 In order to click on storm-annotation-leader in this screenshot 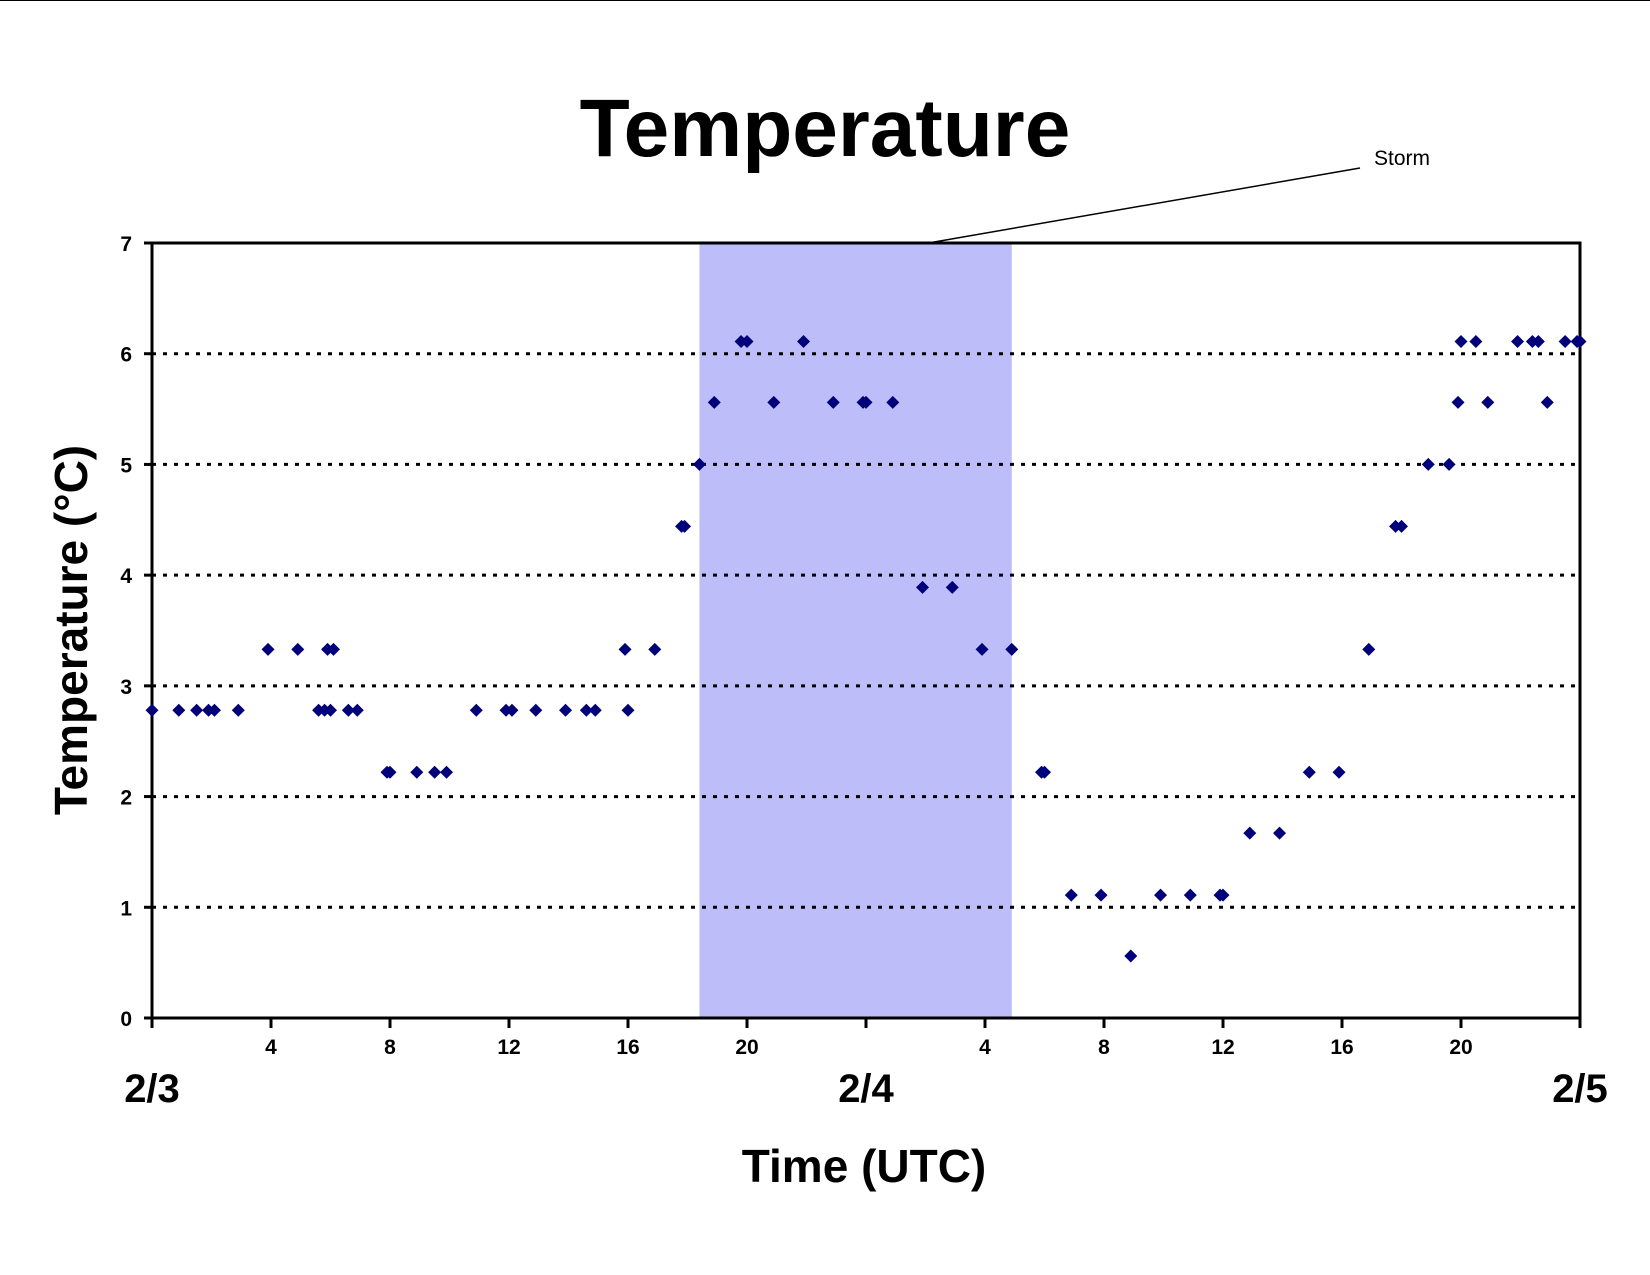, I will do `click(1144, 205)`.